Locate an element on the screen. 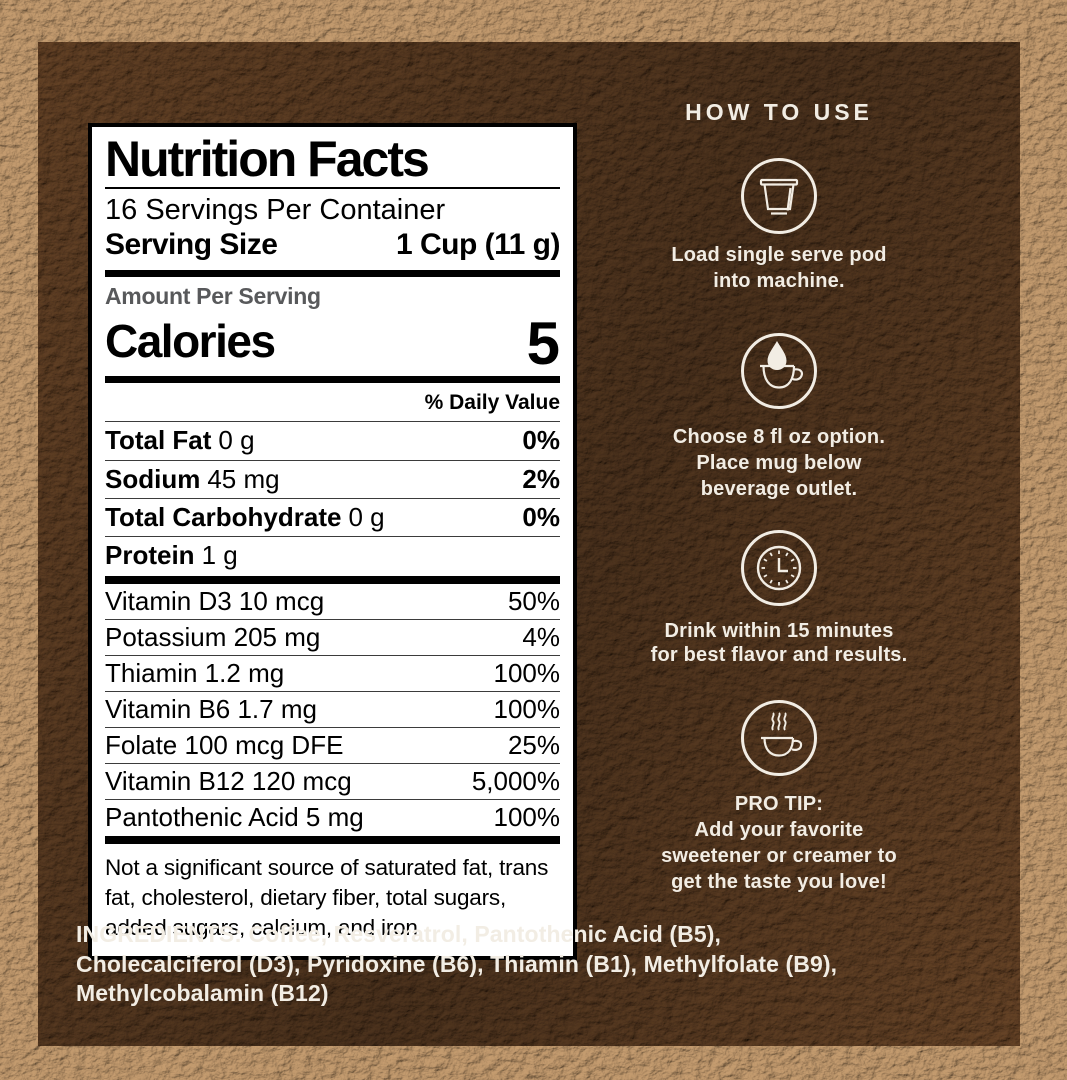  vitamin-row-potassium: Potassium 205 mg 4% is located at coordinates (332, 638).